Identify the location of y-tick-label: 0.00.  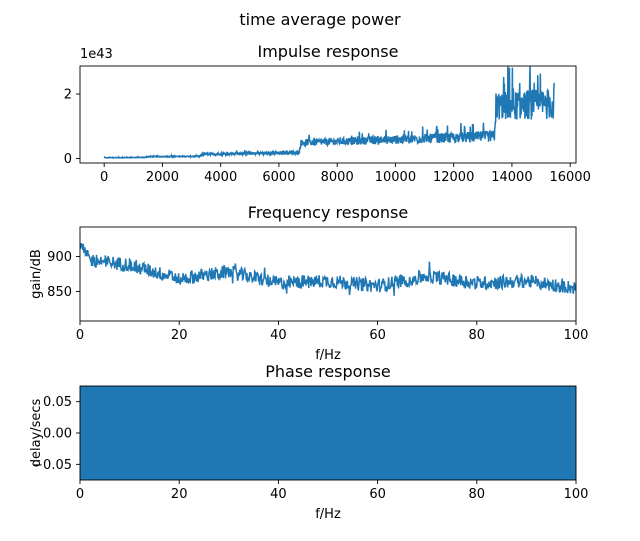
(57, 434).